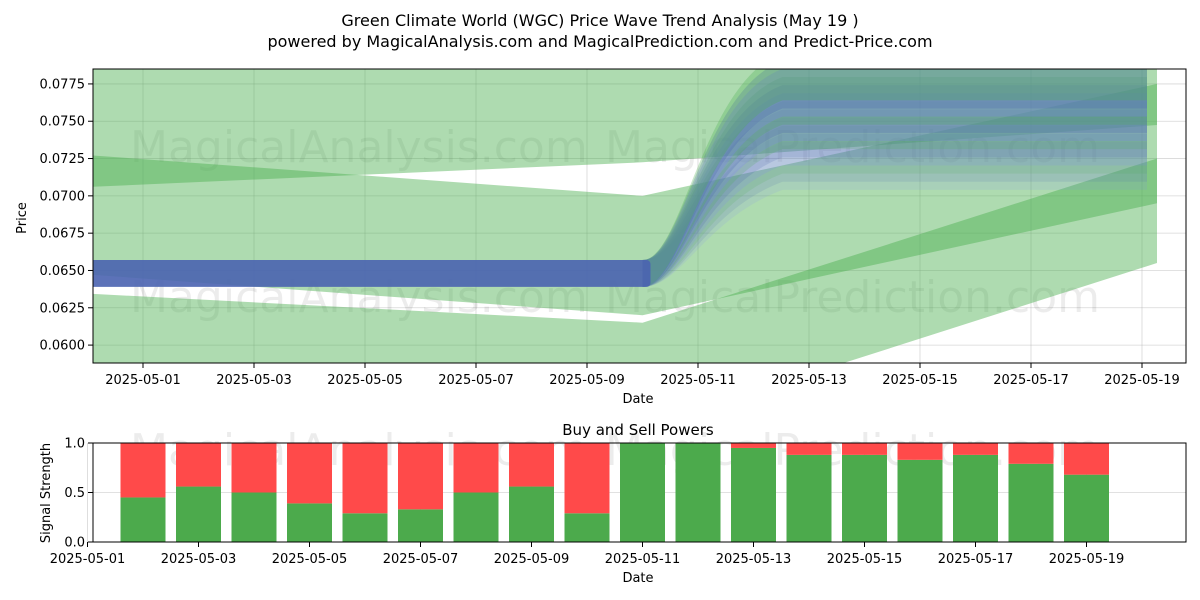 This screenshot has width=1200, height=600. Describe the element at coordinates (643, 559) in the screenshot. I see `signal-x-tick-label: 2025-05-11` at that location.